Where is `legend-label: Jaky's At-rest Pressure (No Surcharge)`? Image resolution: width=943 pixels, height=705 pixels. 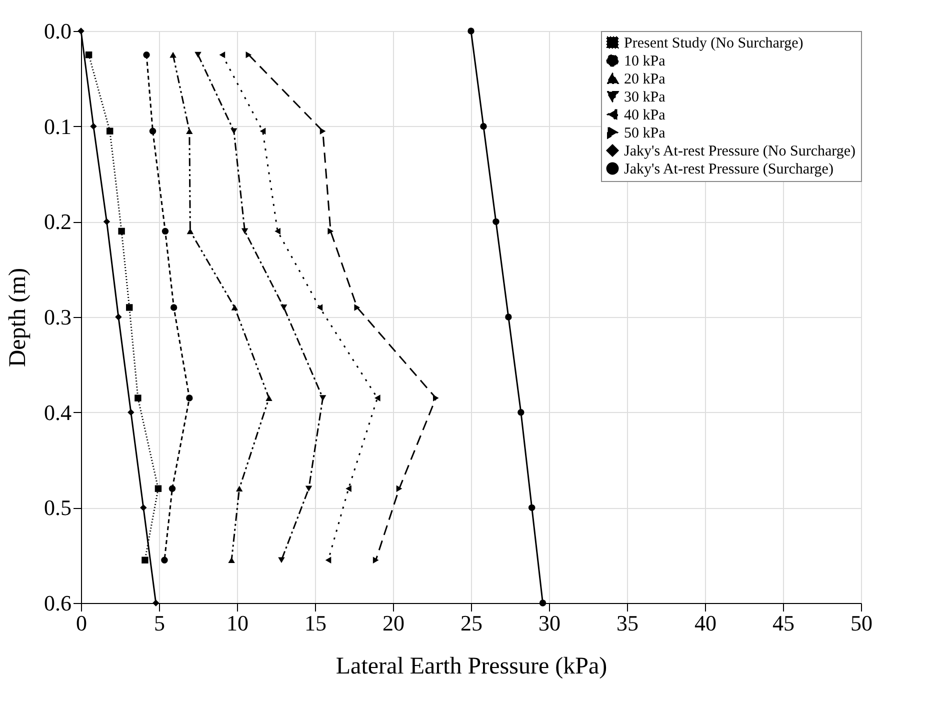
legend-label: Jaky's At-rest Pressure (No Surcharge) is located at coordinates (740, 152).